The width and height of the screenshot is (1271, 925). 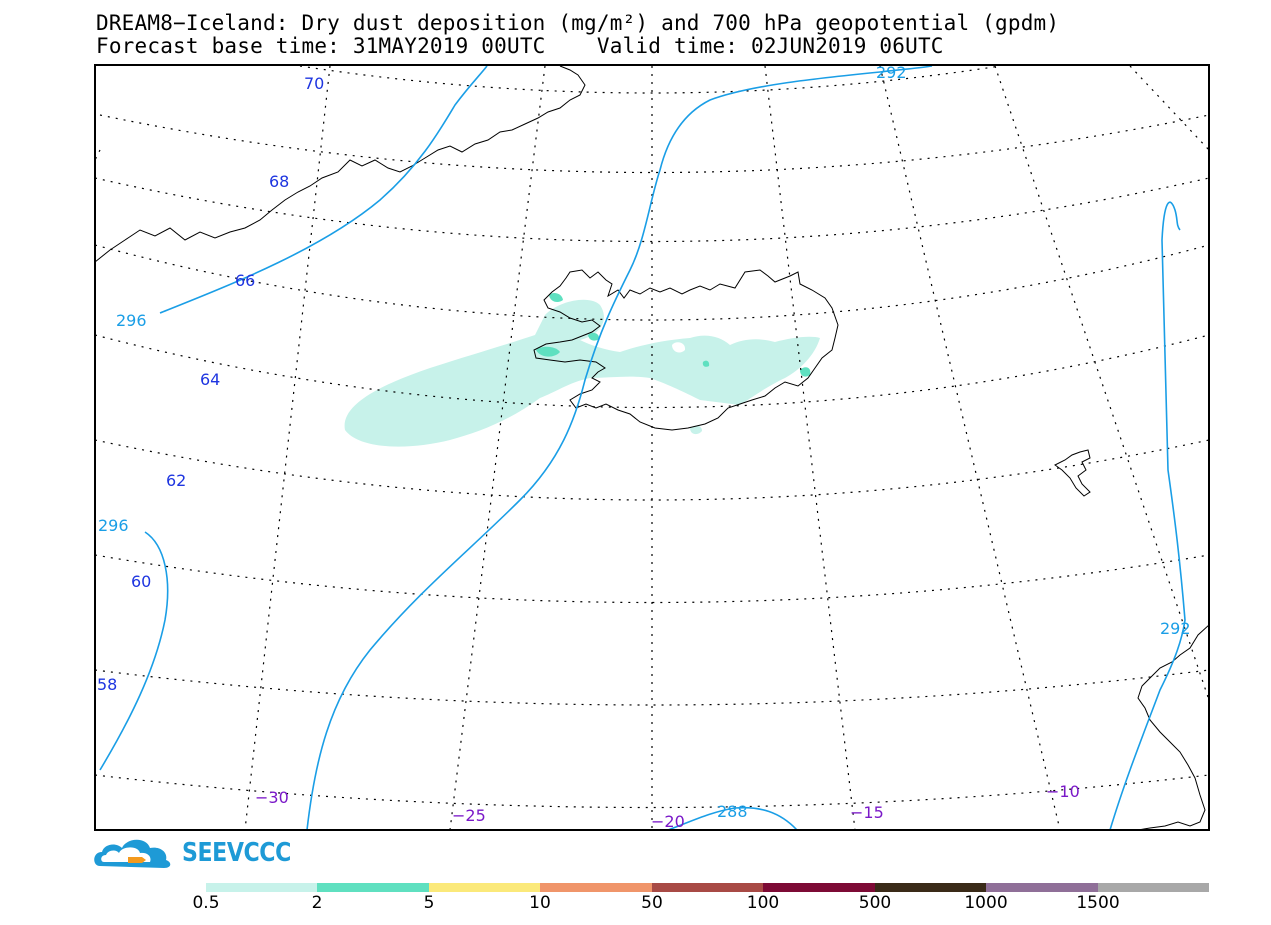 What do you see at coordinates (1063, 791) in the screenshot?
I see `lon-label-minus10: −10` at bounding box center [1063, 791].